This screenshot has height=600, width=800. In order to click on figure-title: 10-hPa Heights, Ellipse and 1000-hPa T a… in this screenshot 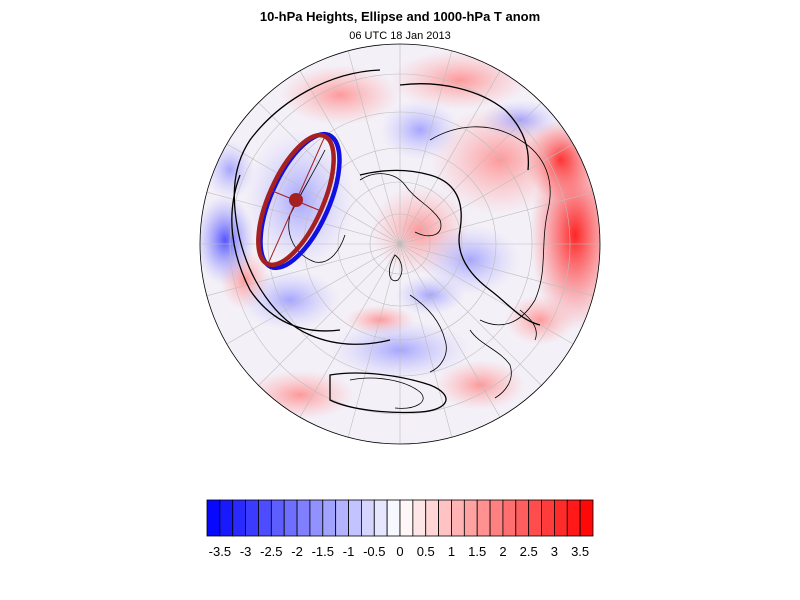, I will do `click(400, 16)`.